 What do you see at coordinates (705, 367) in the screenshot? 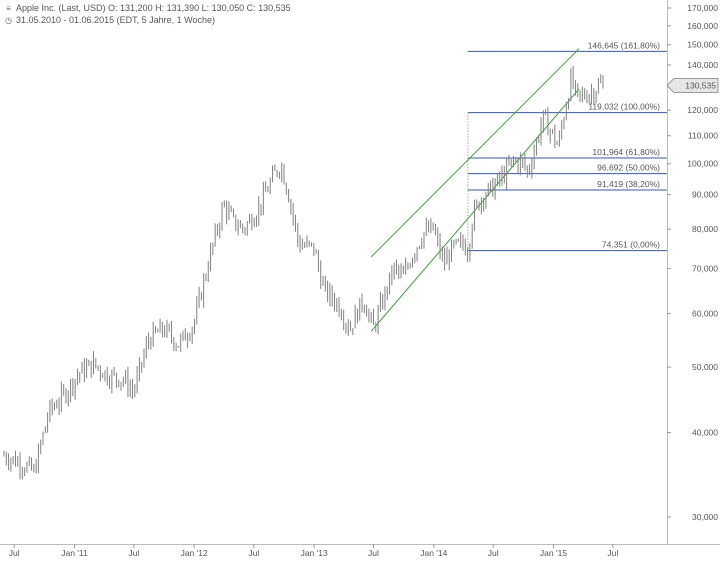
I see `y-tick-label: 50,000` at bounding box center [705, 367].